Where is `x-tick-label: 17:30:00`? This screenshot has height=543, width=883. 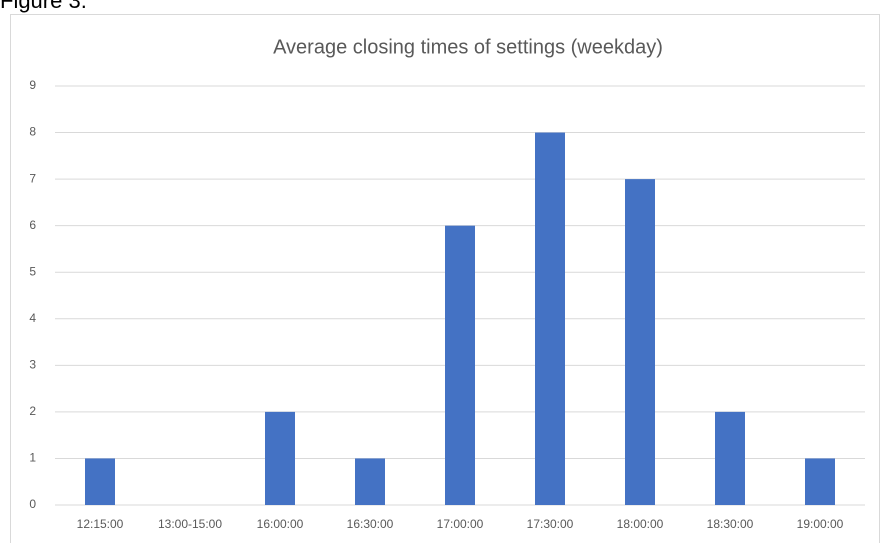
x-tick-label: 17:30:00 is located at coordinates (550, 524).